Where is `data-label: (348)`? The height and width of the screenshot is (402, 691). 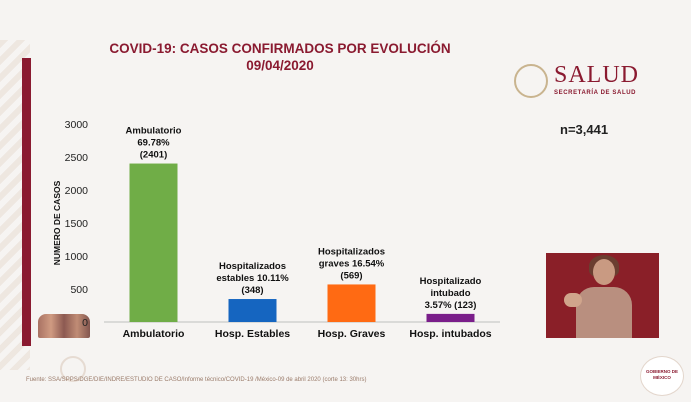
data-label: (348) is located at coordinates (252, 290).